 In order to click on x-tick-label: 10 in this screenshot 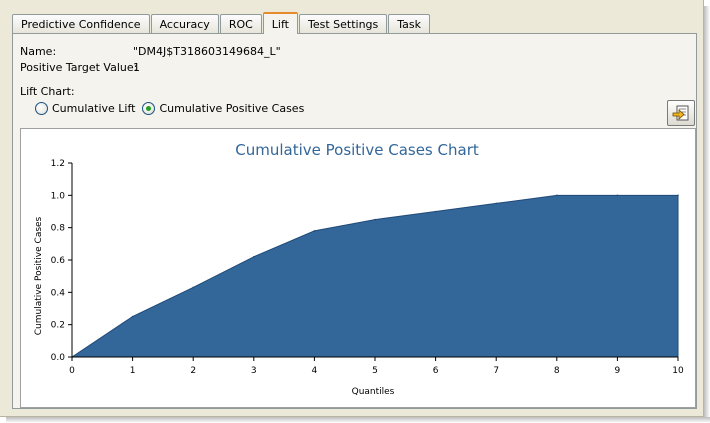, I will do `click(678, 371)`.